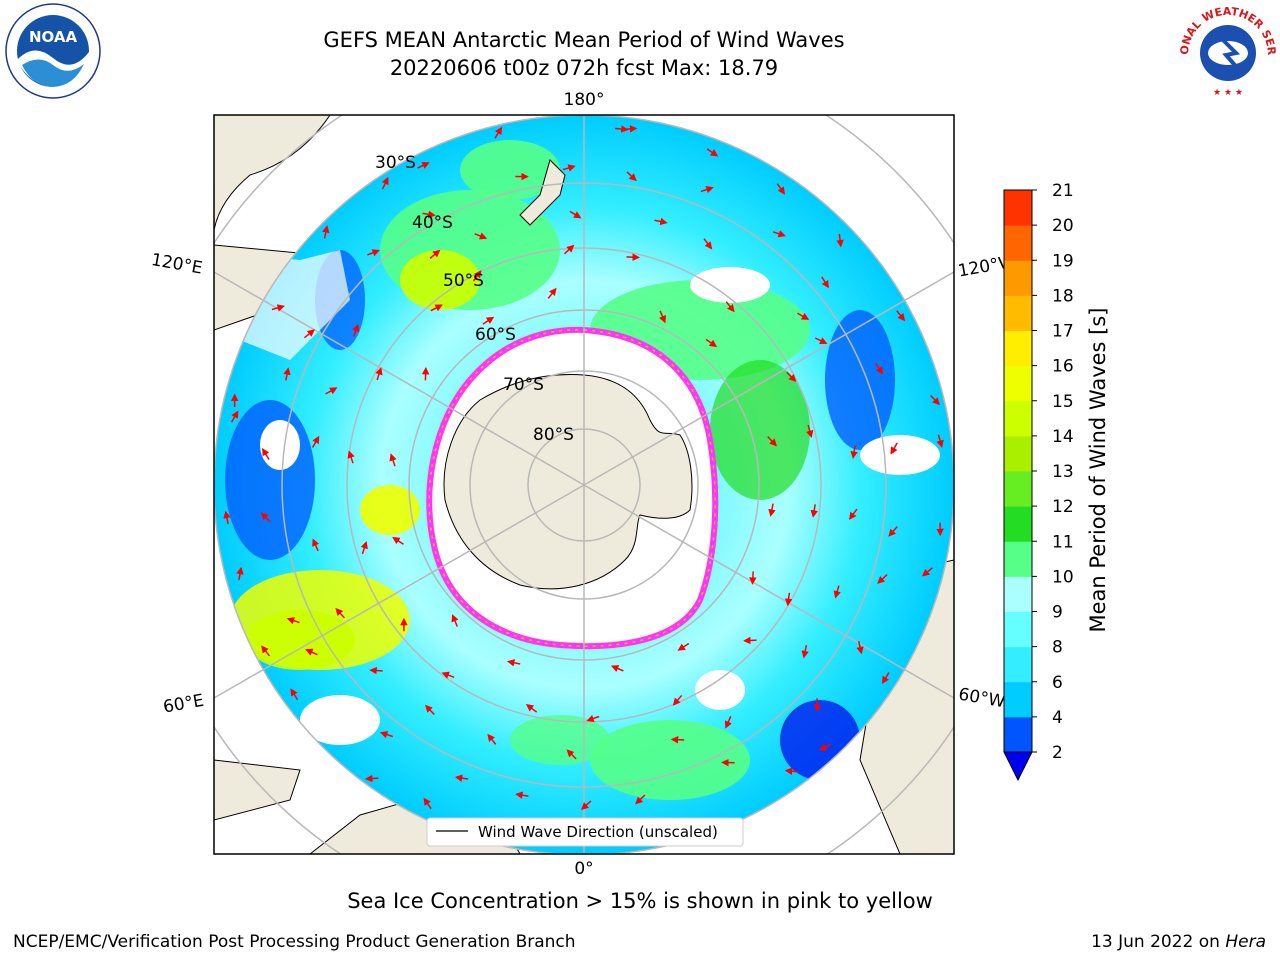 The height and width of the screenshot is (960, 1280). Describe the element at coordinates (1057, 613) in the screenshot. I see `colorbar-tick-label: 9` at that location.